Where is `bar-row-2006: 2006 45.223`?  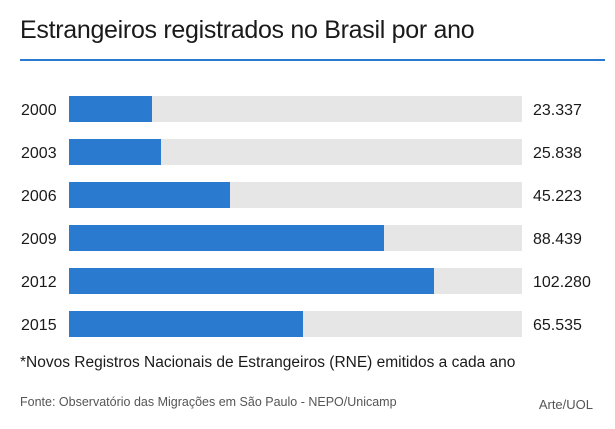
bar-row-2006: 2006 45.223 is located at coordinates (301, 195).